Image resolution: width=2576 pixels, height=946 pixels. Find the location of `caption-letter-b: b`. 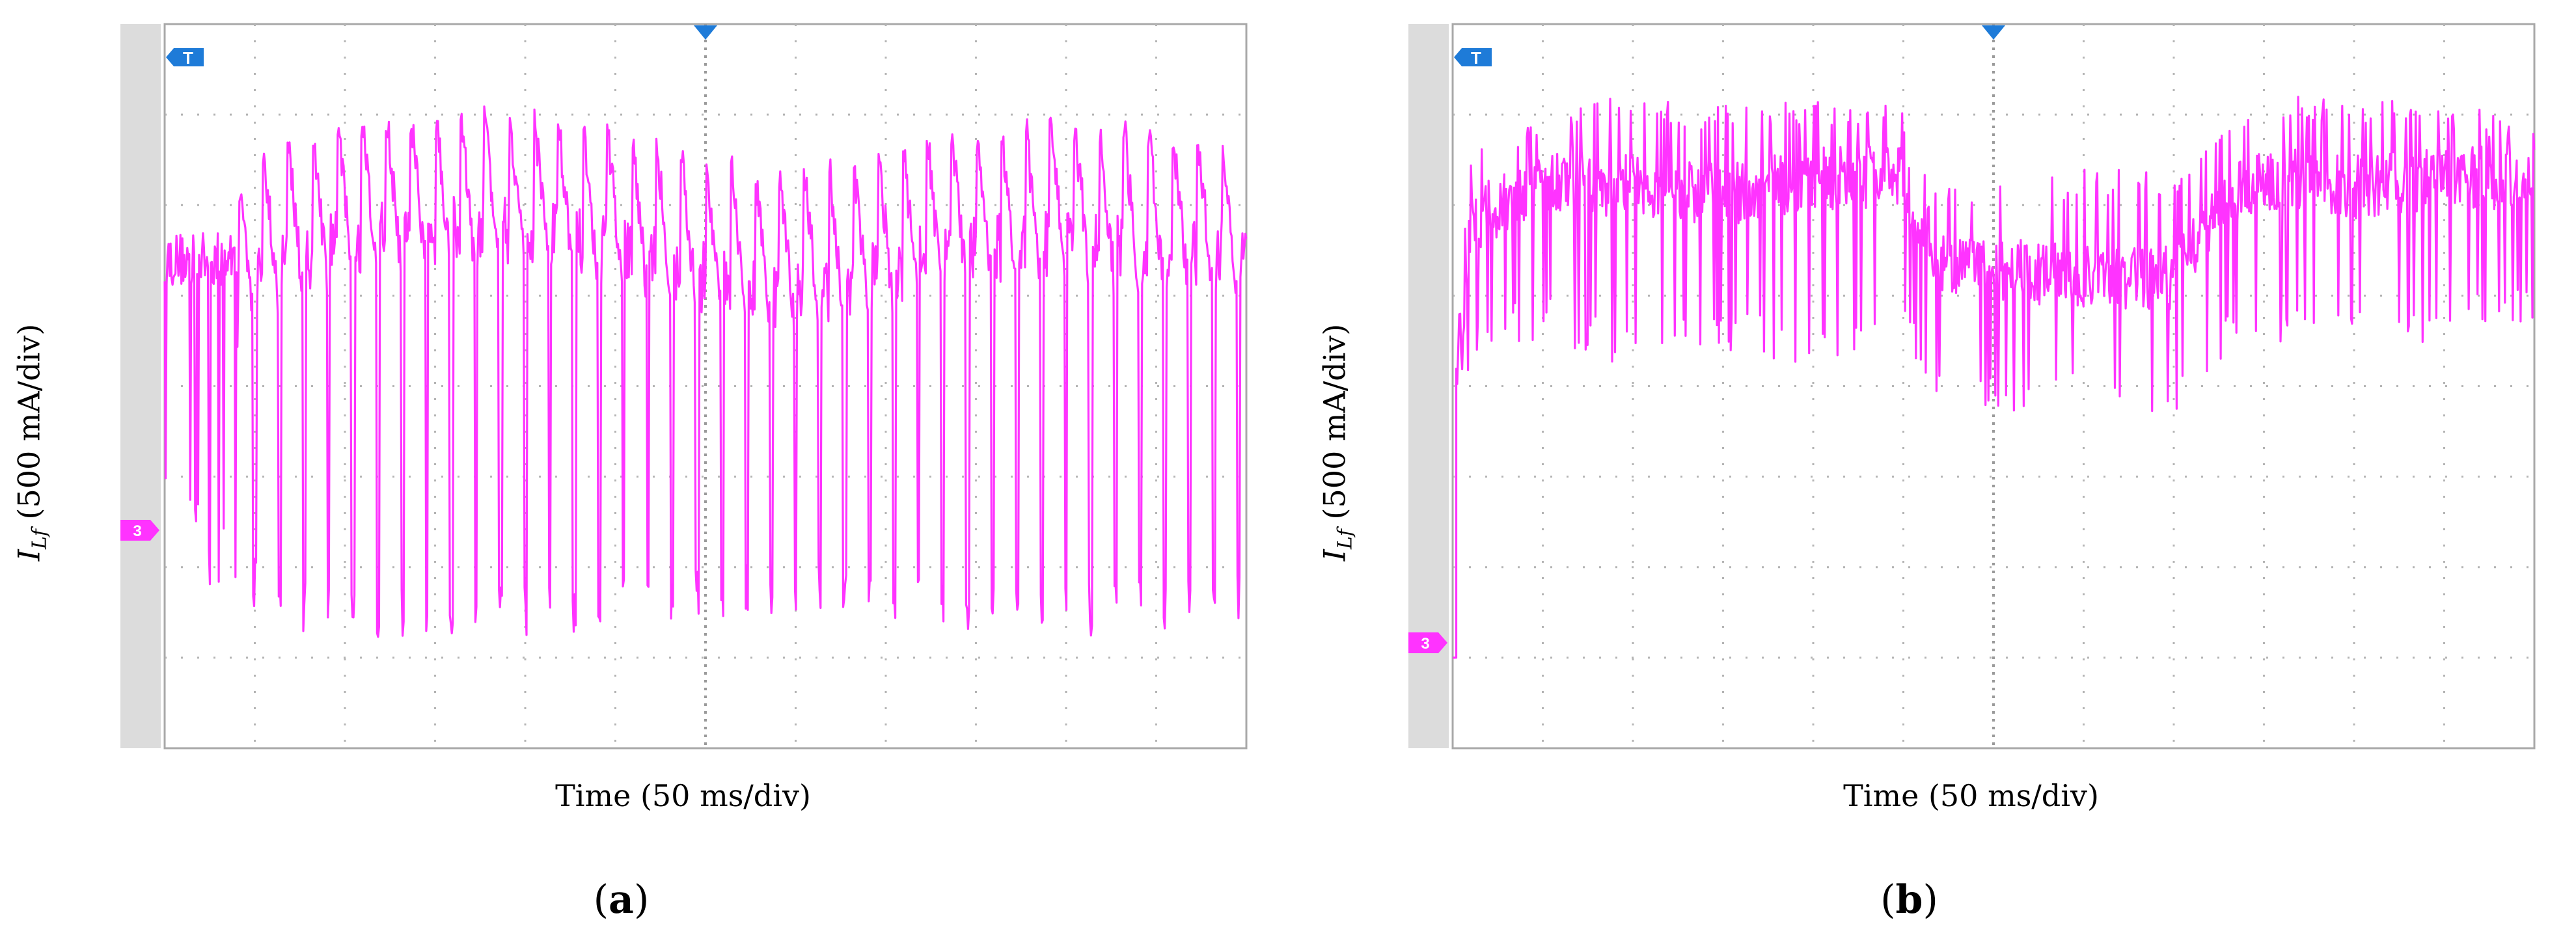

caption-letter-b: b is located at coordinates (1909, 900).